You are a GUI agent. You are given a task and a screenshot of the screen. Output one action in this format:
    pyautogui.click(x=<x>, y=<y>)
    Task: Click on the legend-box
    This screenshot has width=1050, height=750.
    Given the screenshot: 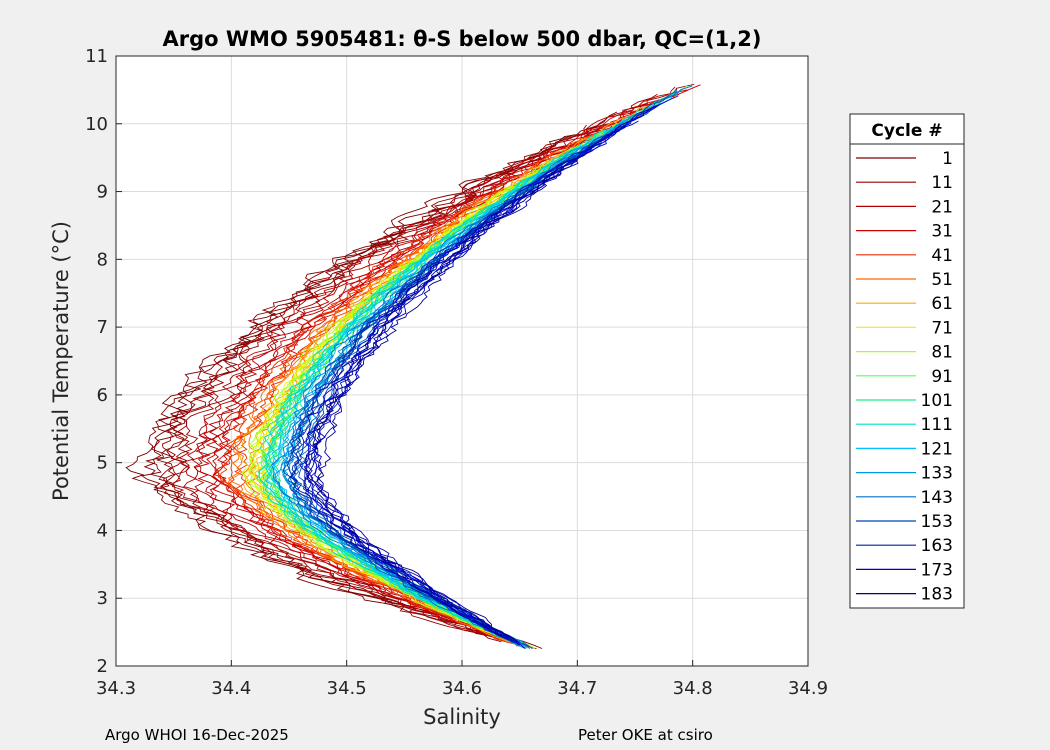 What is the action you would take?
    pyautogui.click(x=907, y=361)
    